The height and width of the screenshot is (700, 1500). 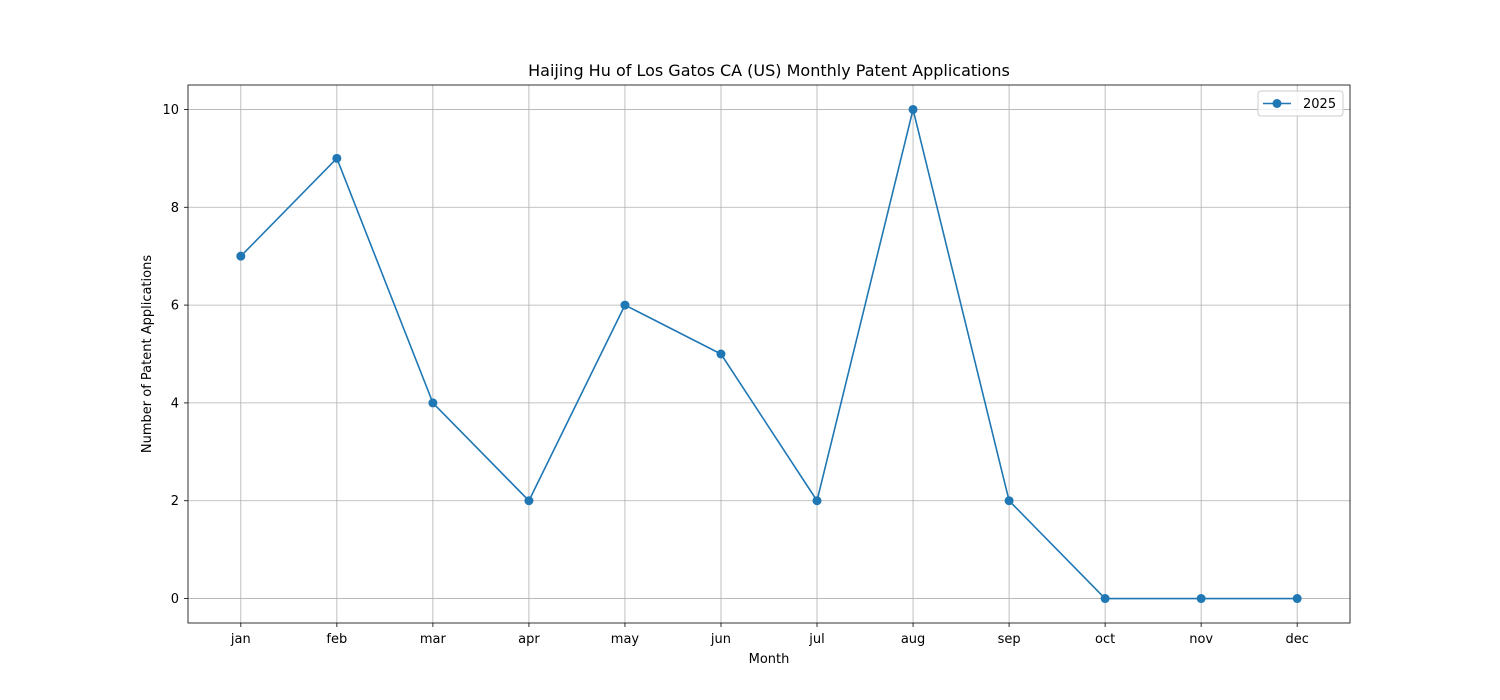 I want to click on y-tick-label: 6, so click(x=175, y=306).